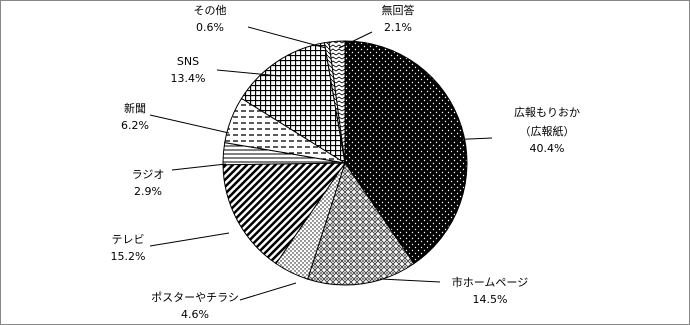 This screenshot has width=690, height=325. I want to click on slice-label: 新聞, so click(135, 108).